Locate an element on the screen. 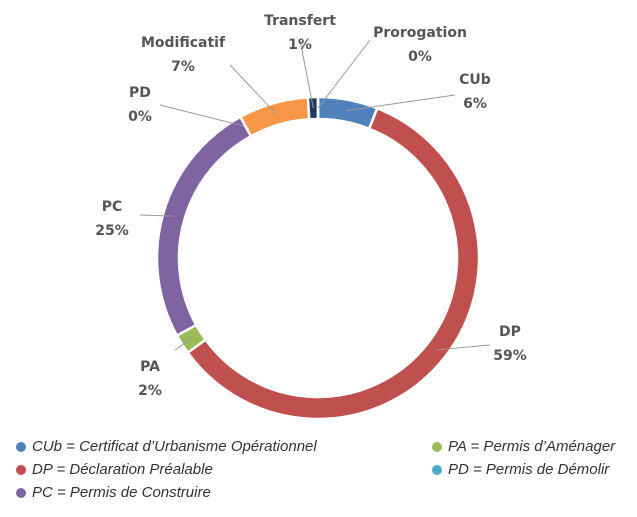  legend-label: PD = Permis de Démolir is located at coordinates (529, 469).